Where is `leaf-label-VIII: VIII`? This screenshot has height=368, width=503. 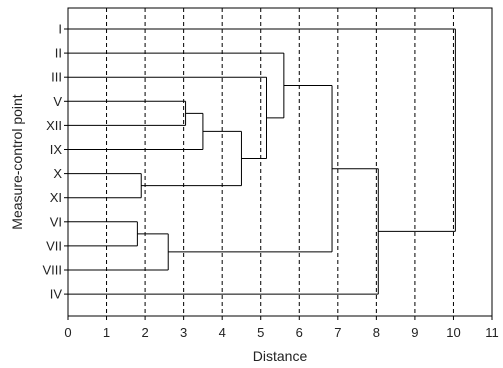
leaf-label-VIII: VIII is located at coordinates (52, 270).